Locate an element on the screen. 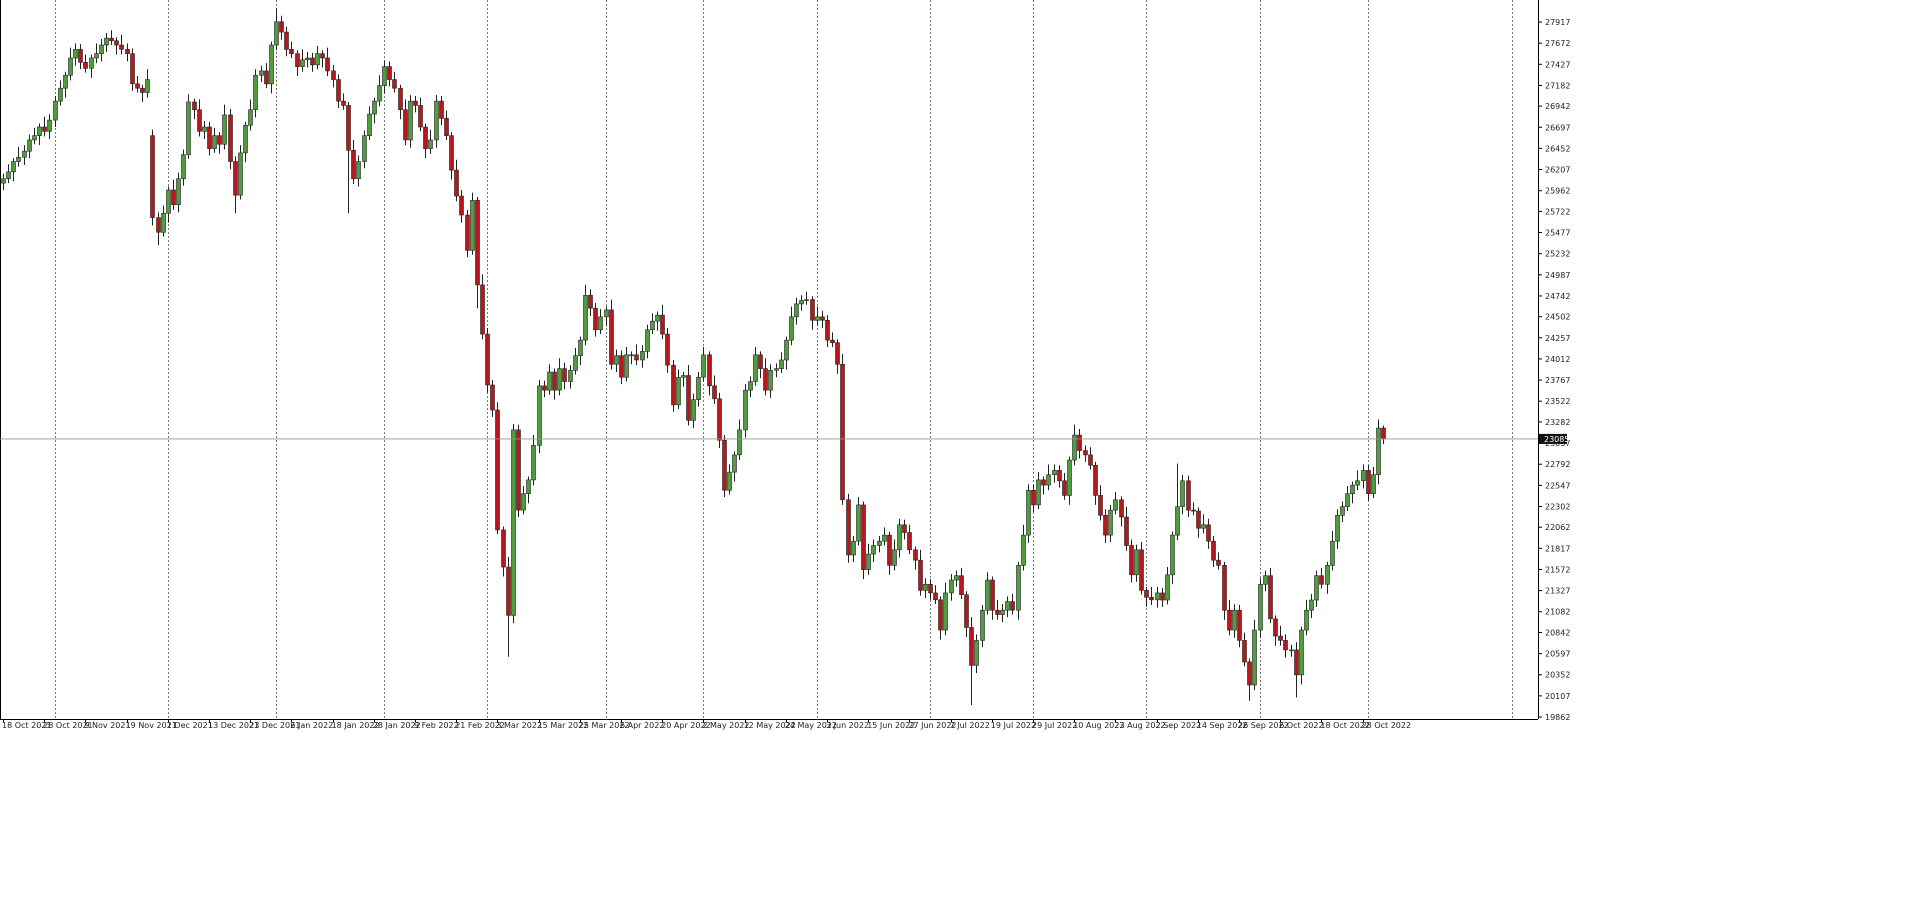 The height and width of the screenshot is (898, 1920). y-tick-label: 25722 is located at coordinates (1557, 211).